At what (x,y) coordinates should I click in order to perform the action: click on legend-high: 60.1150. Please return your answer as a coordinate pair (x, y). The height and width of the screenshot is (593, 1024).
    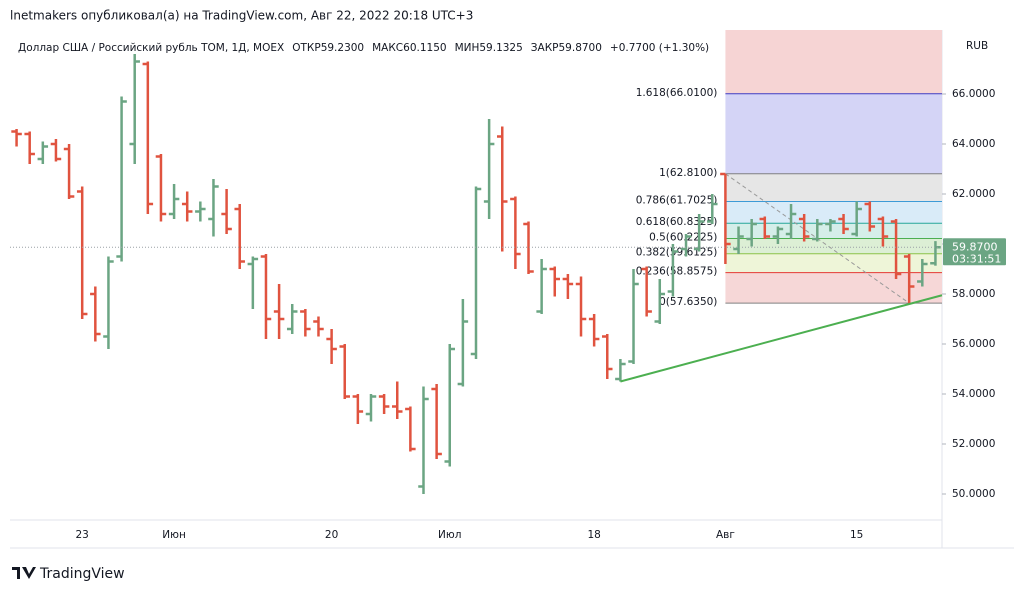
    Looking at the image, I should click on (424, 48).